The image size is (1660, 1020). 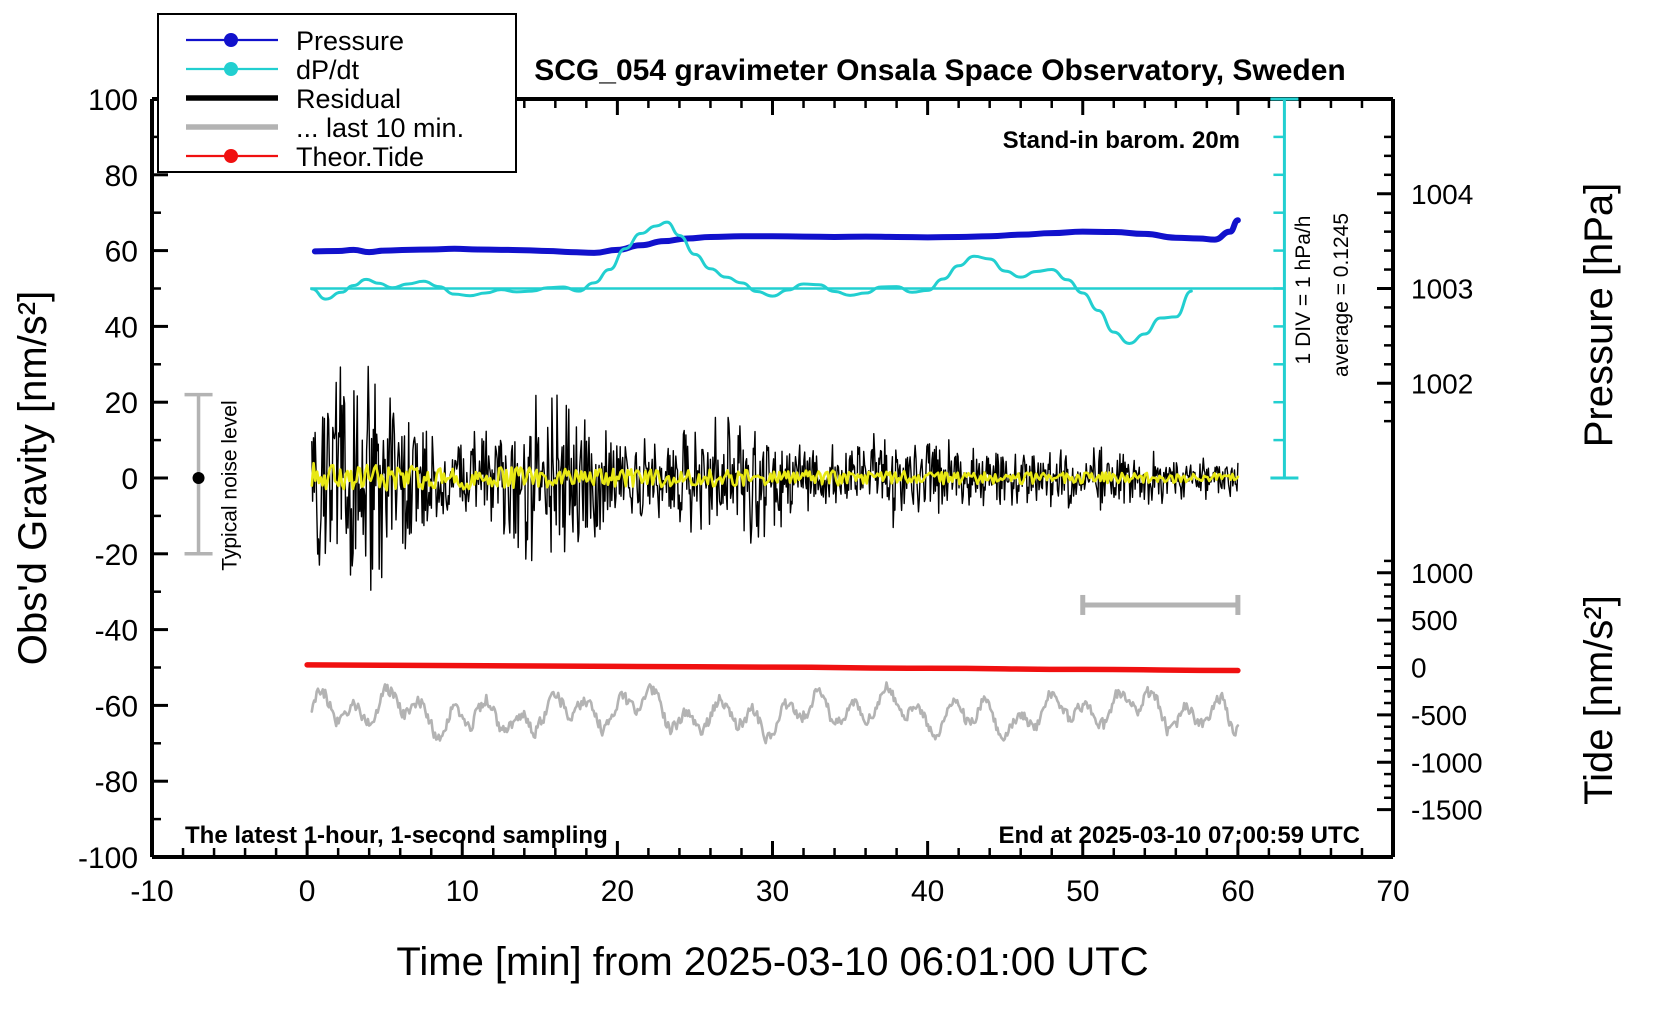 What do you see at coordinates (116, 555) in the screenshot?
I see `y-tick-label: -20` at bounding box center [116, 555].